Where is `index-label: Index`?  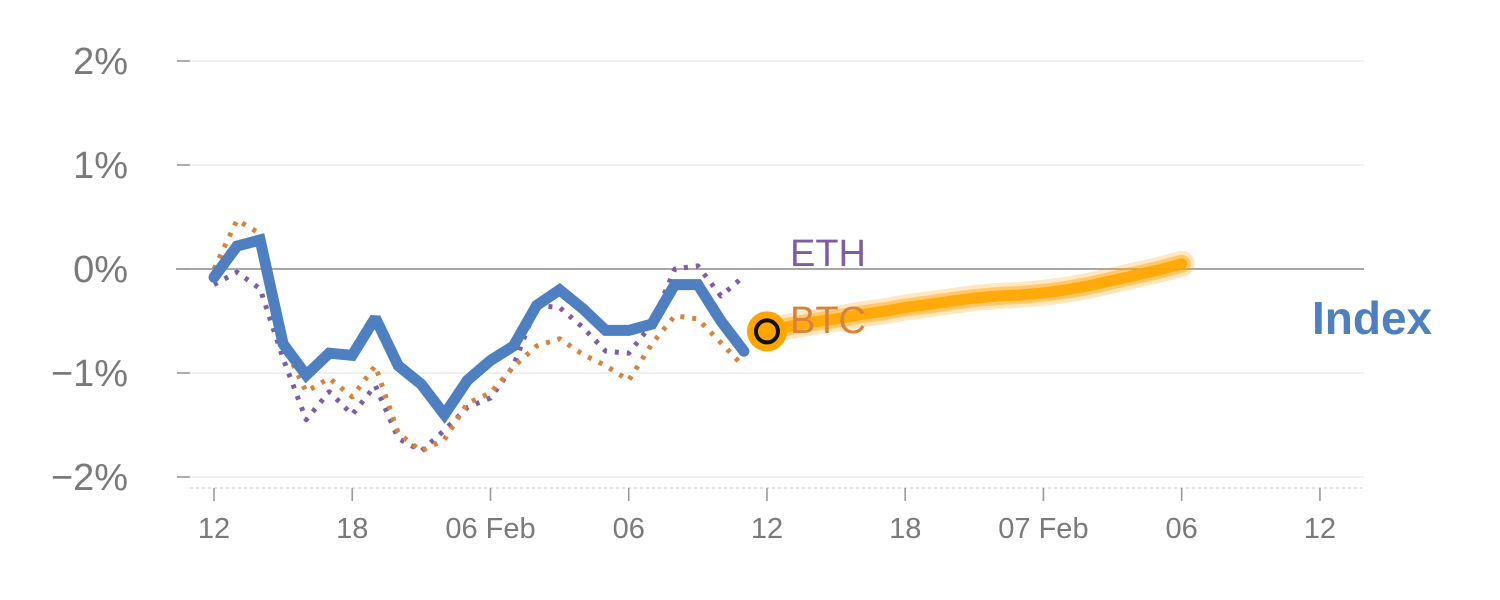 index-label: Index is located at coordinates (1372, 318).